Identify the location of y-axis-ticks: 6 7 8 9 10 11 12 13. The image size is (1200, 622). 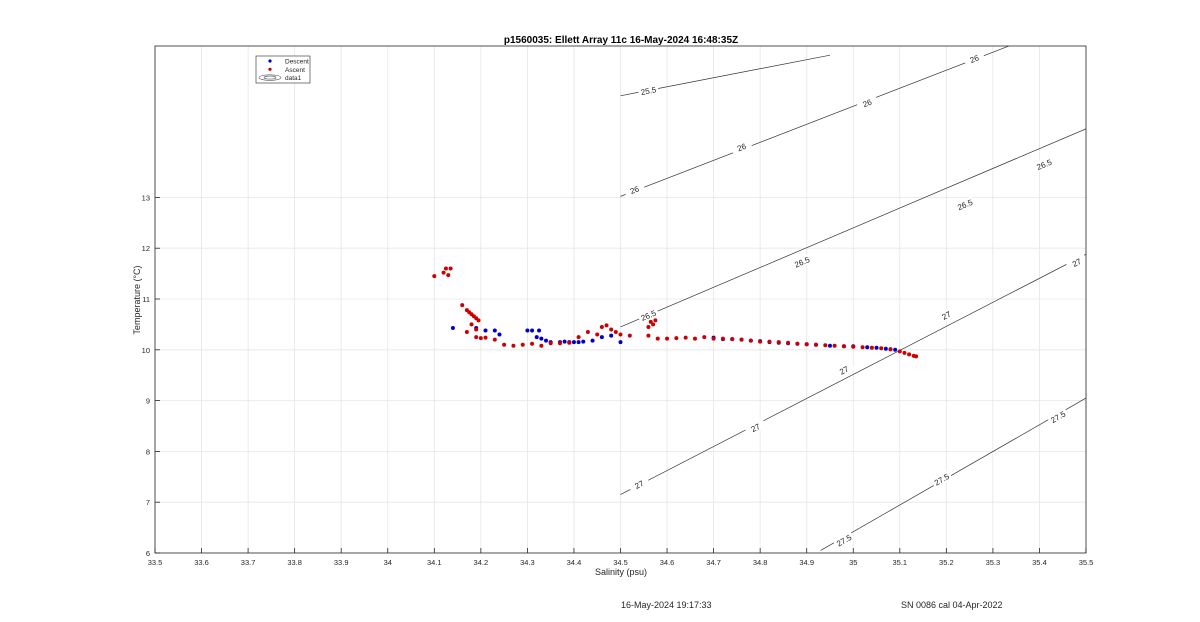
(151, 375).